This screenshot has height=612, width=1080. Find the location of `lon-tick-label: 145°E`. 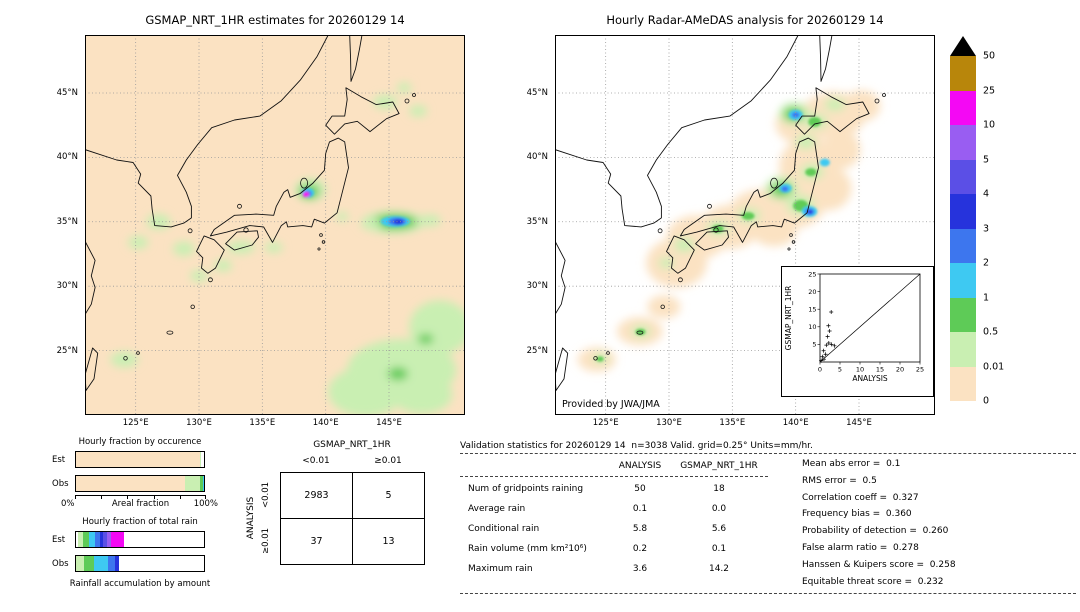

lon-tick-label: 145°E is located at coordinates (859, 423).